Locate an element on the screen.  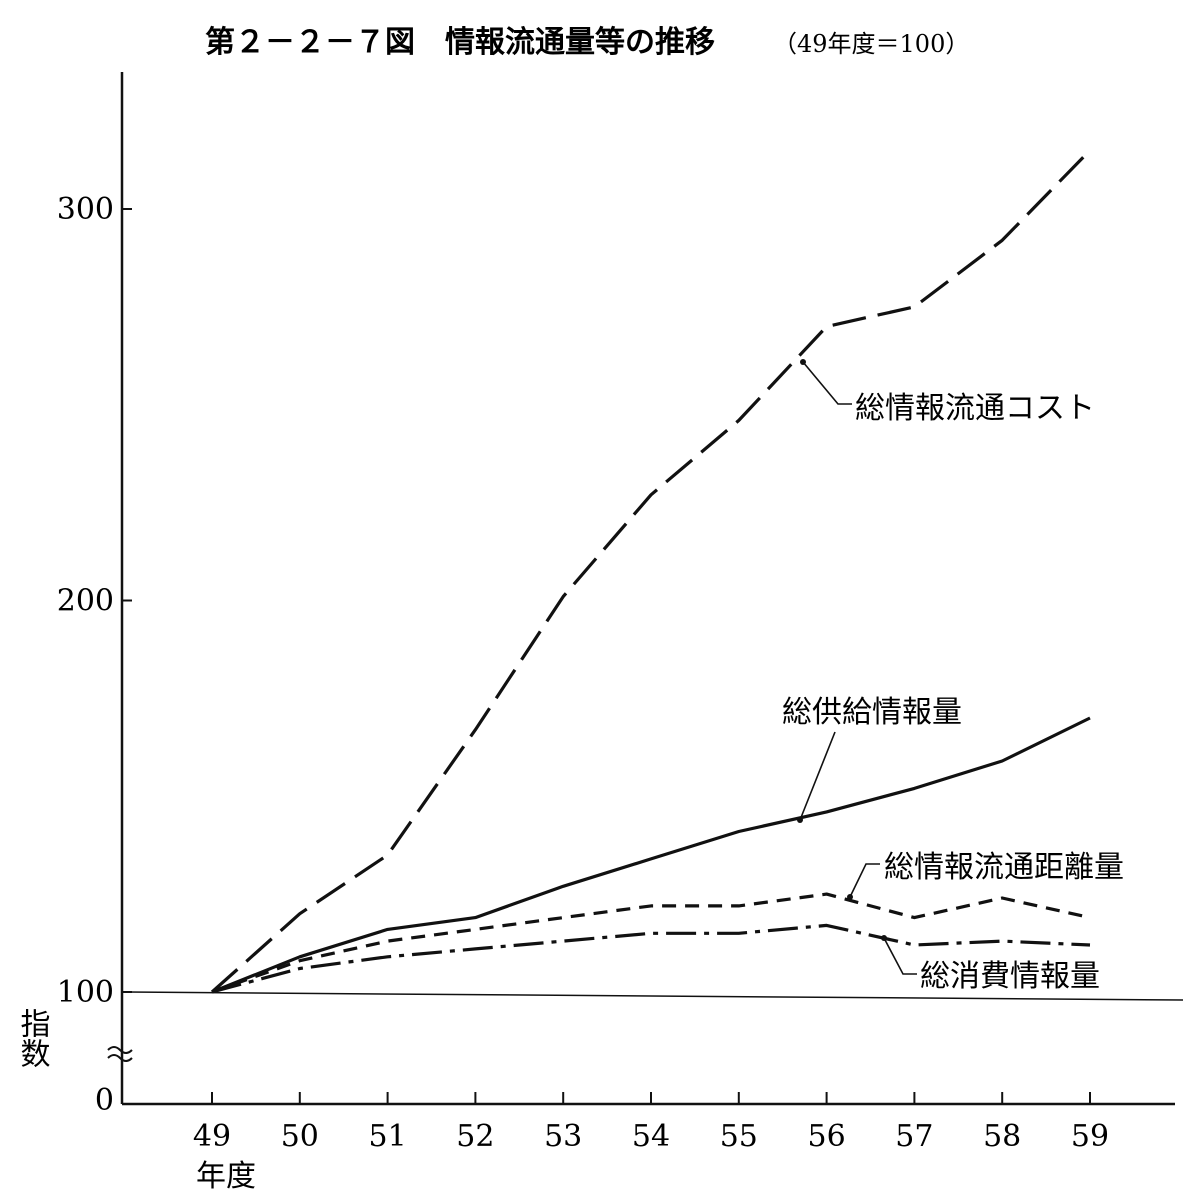
x-tick-label: 58 is located at coordinates (1002, 1136).